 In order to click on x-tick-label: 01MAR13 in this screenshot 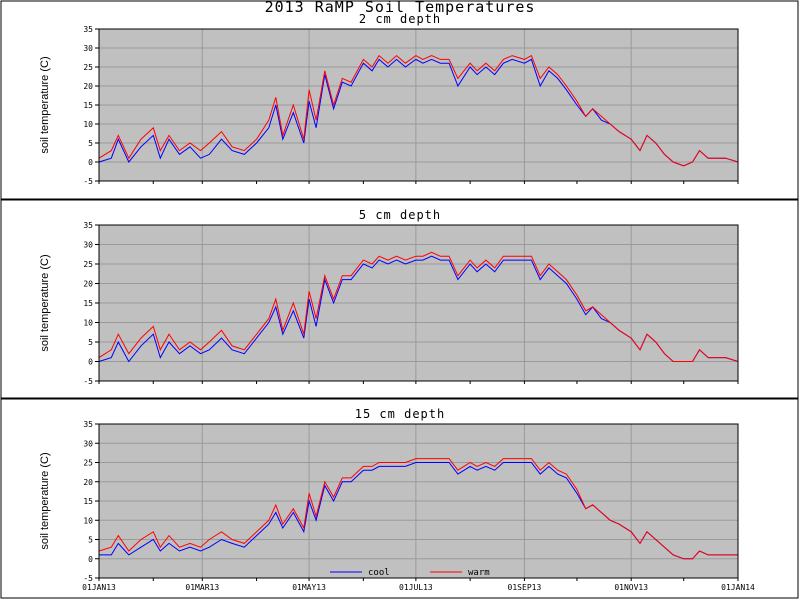, I will do `click(202, 587)`.